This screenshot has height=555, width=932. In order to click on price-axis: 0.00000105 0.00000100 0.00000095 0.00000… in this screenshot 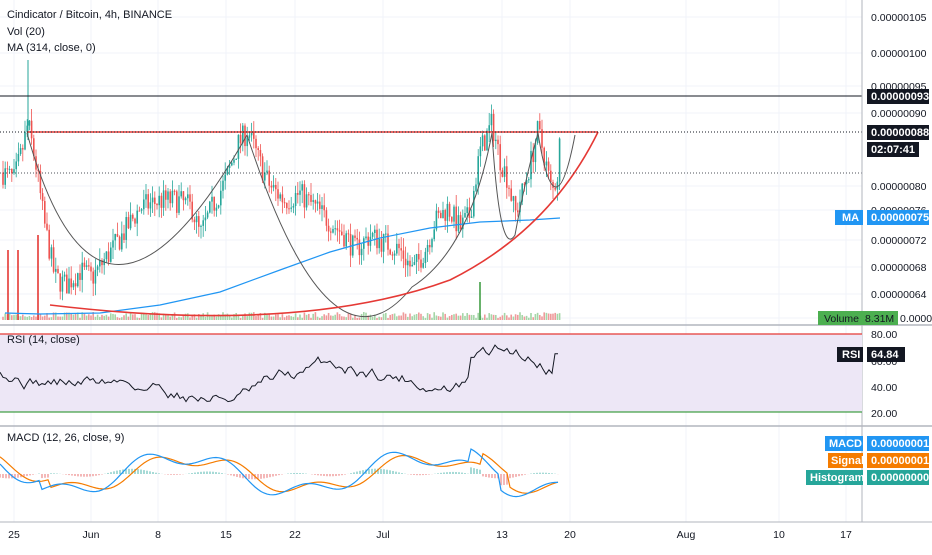, I will do `click(901, 168)`.